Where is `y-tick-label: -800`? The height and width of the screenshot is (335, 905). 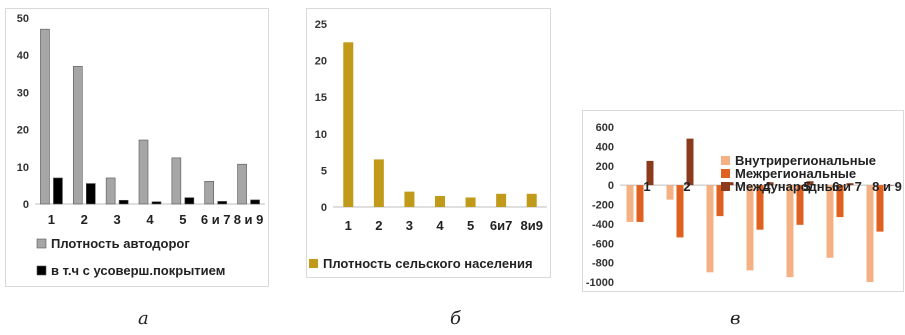 y-tick-label: -800 is located at coordinates (603, 264).